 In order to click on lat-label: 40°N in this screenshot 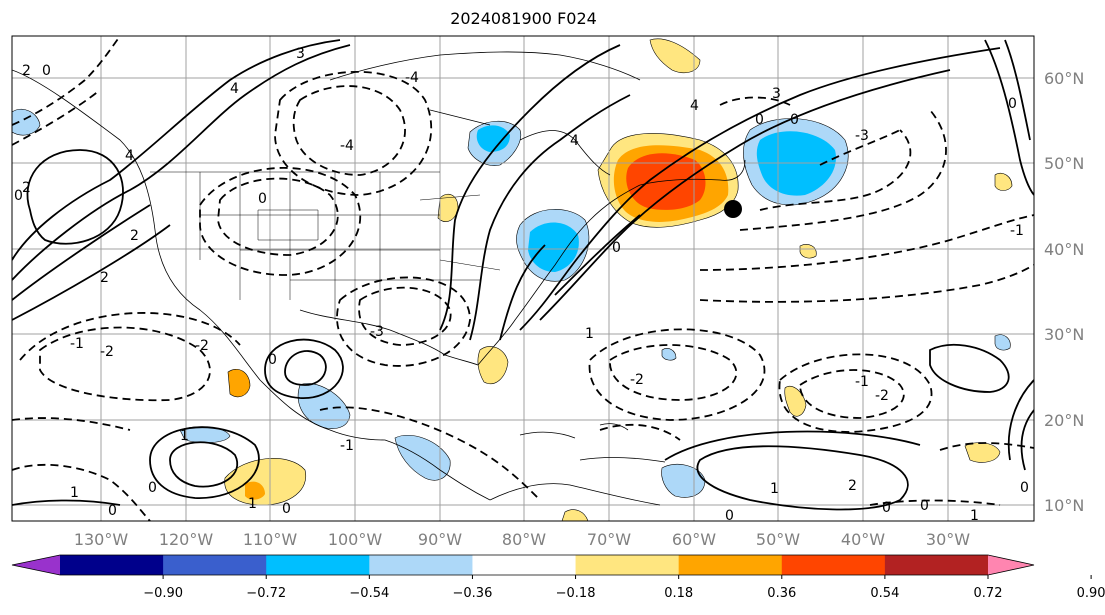, I will do `click(1064, 249)`.